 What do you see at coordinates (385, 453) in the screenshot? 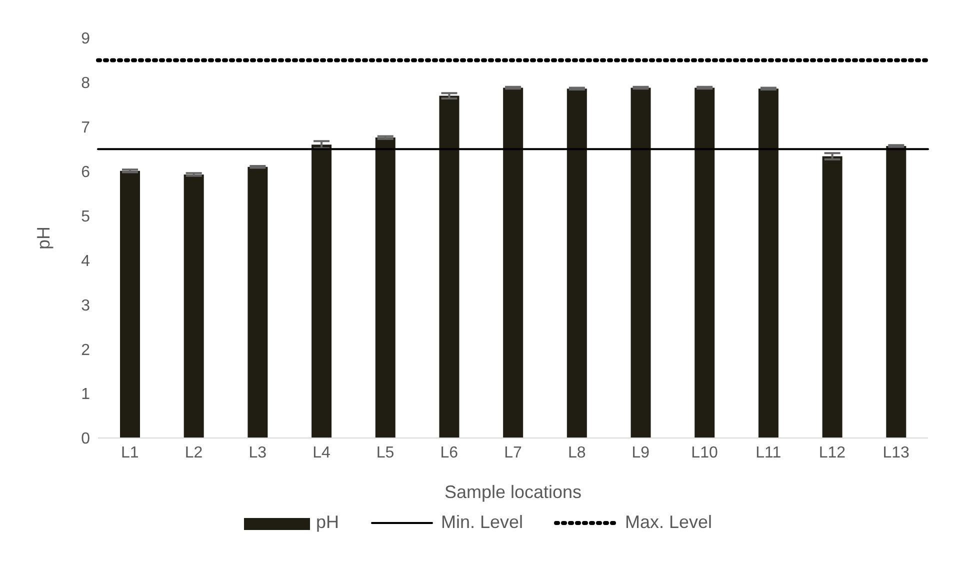
I see `x-tick-label: L5` at bounding box center [385, 453].